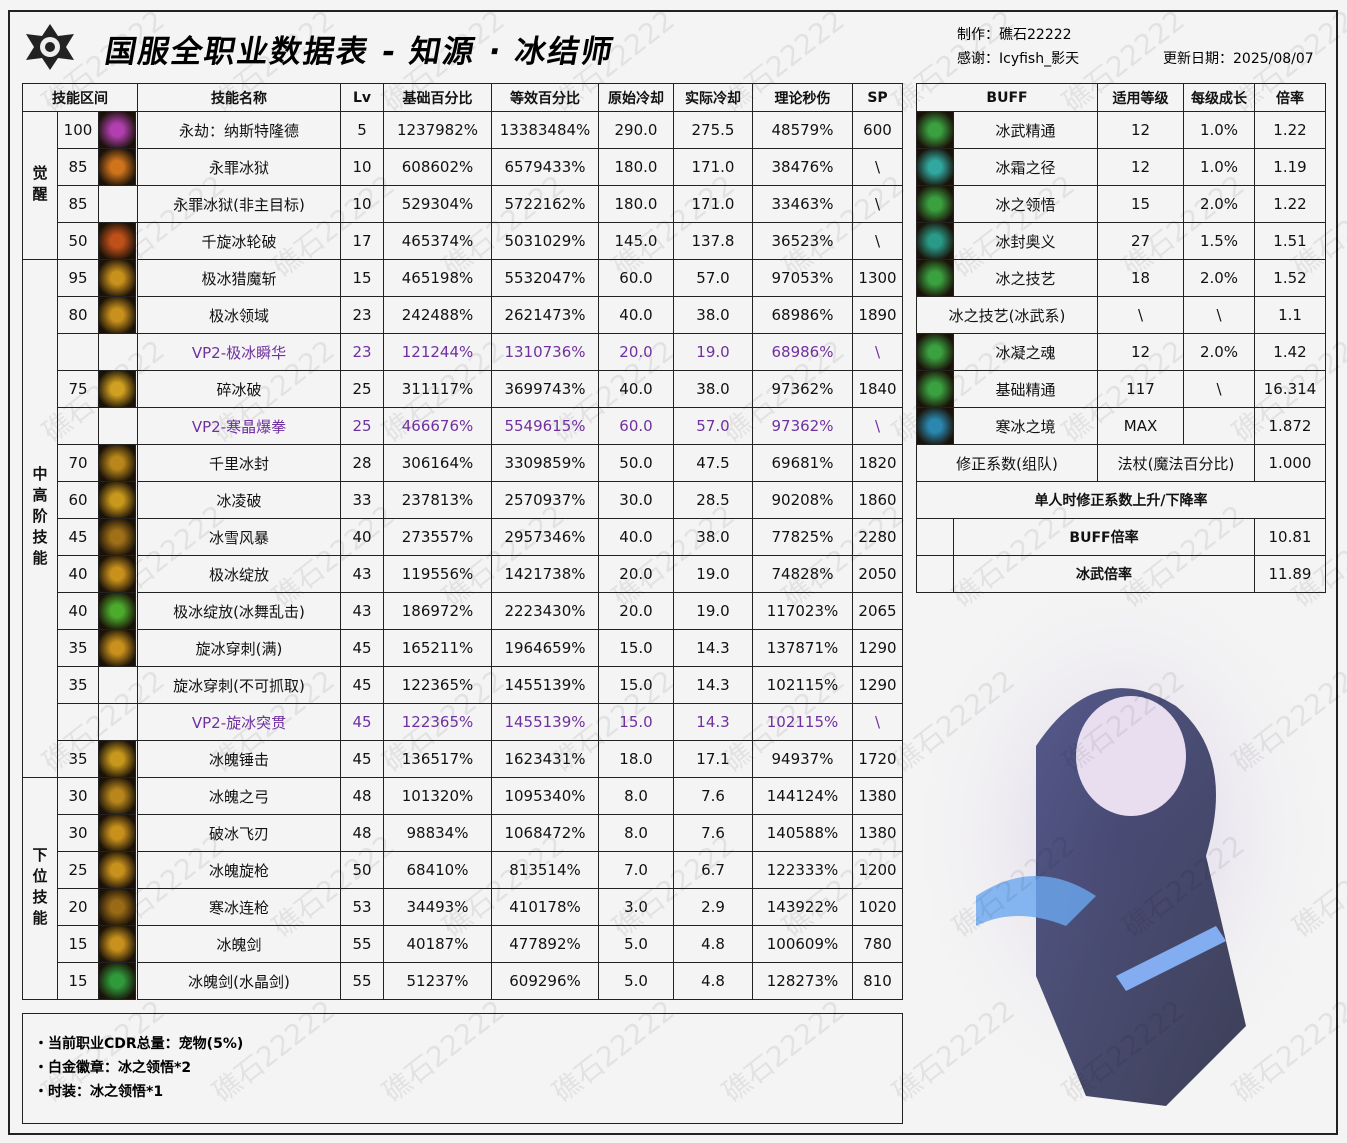  I want to click on data-cell: 529304%, so click(437, 204).